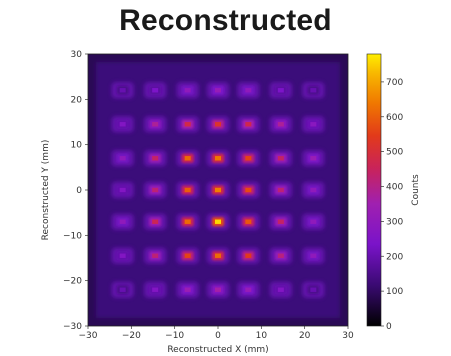 This screenshot has height=356, width=451. What do you see at coordinates (394, 153) in the screenshot?
I see `colorbar-tick-label: 500` at bounding box center [394, 153].